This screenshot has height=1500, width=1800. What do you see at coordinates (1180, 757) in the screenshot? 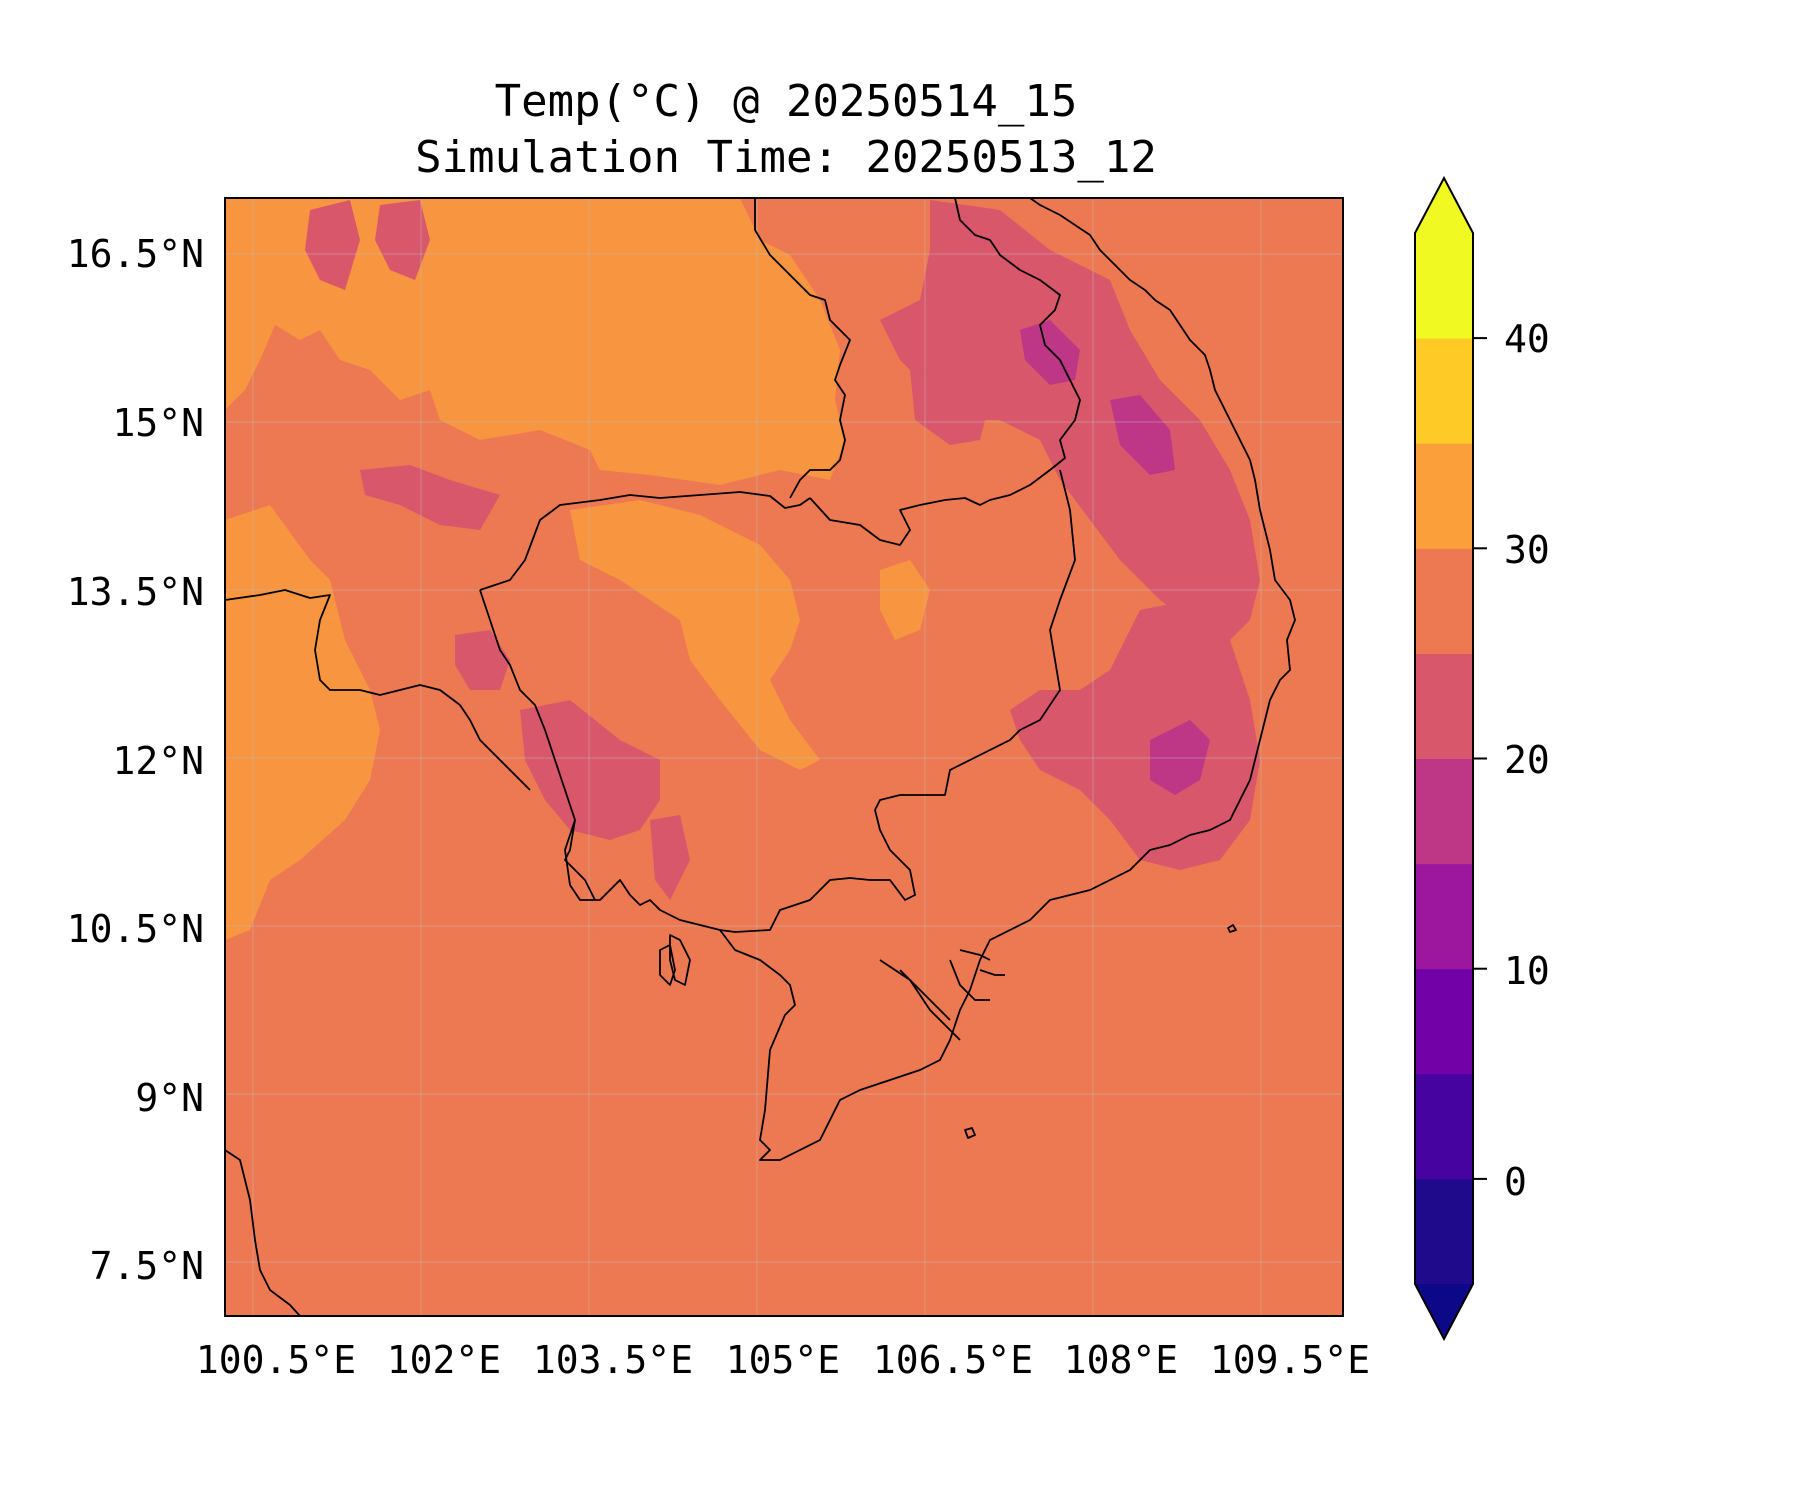
I see `region-highlands-coldest` at bounding box center [1180, 757].